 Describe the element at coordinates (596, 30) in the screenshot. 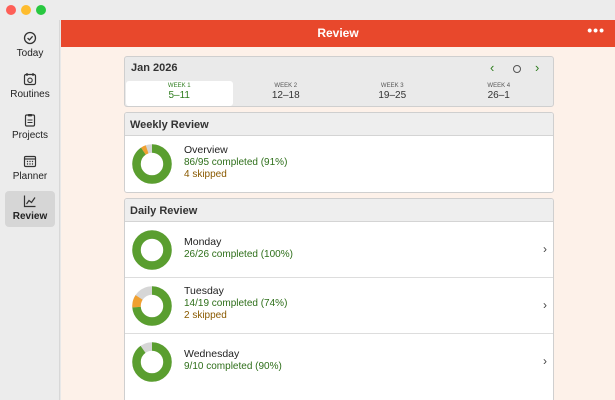

I see `more-options-button: •••` at that location.